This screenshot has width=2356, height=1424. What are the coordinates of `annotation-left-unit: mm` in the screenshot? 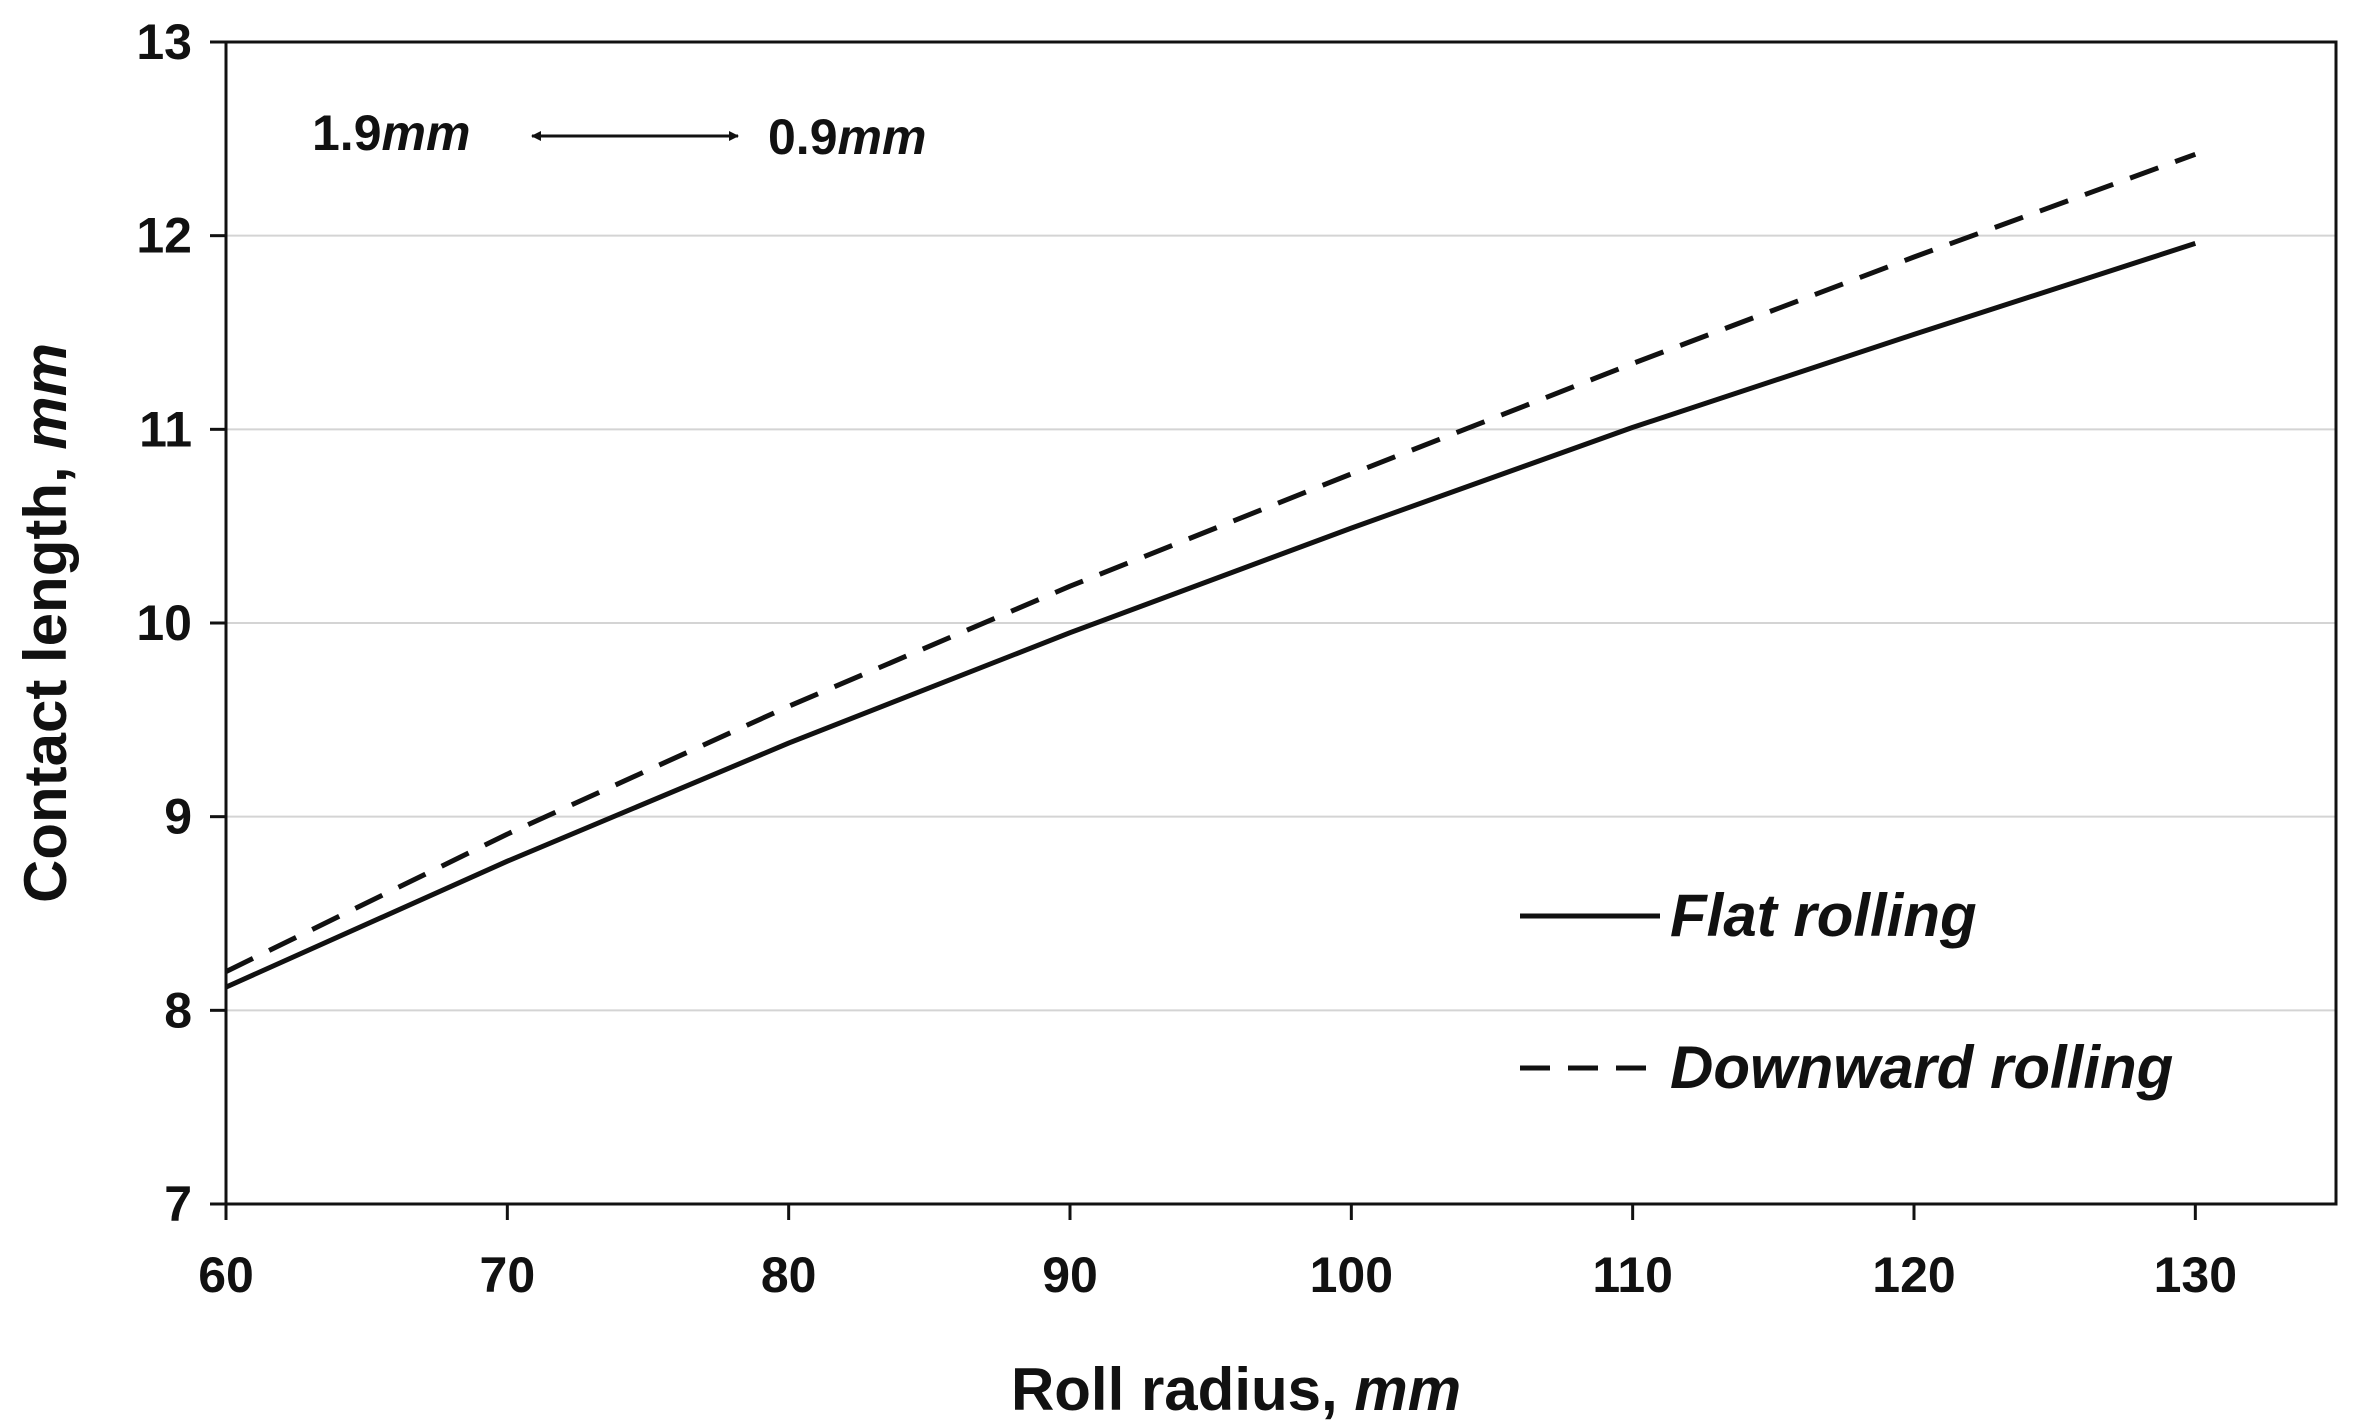 It's located at (426, 133).